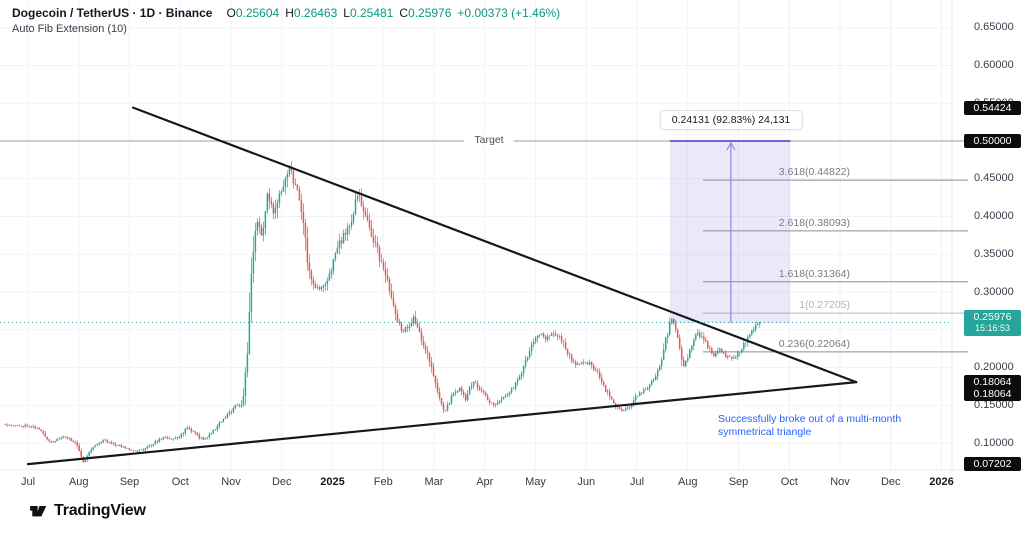 The height and width of the screenshot is (533, 1024). What do you see at coordinates (941, 482) in the screenshot?
I see `time-axis-label: 2026` at bounding box center [941, 482].